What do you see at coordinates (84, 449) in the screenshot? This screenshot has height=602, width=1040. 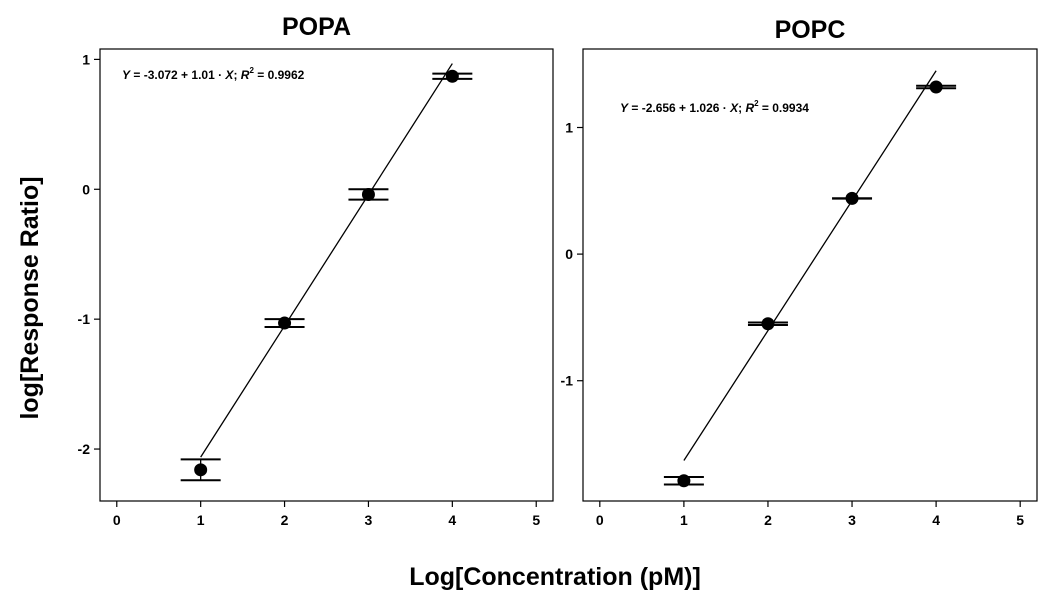 I see `y-tick-label: -2` at bounding box center [84, 449].